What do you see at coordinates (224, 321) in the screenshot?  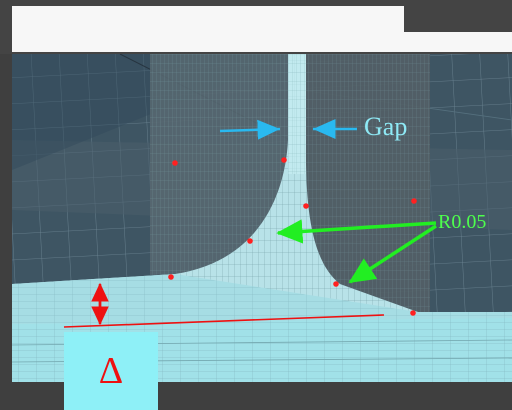 I see `reference-line` at bounding box center [224, 321].